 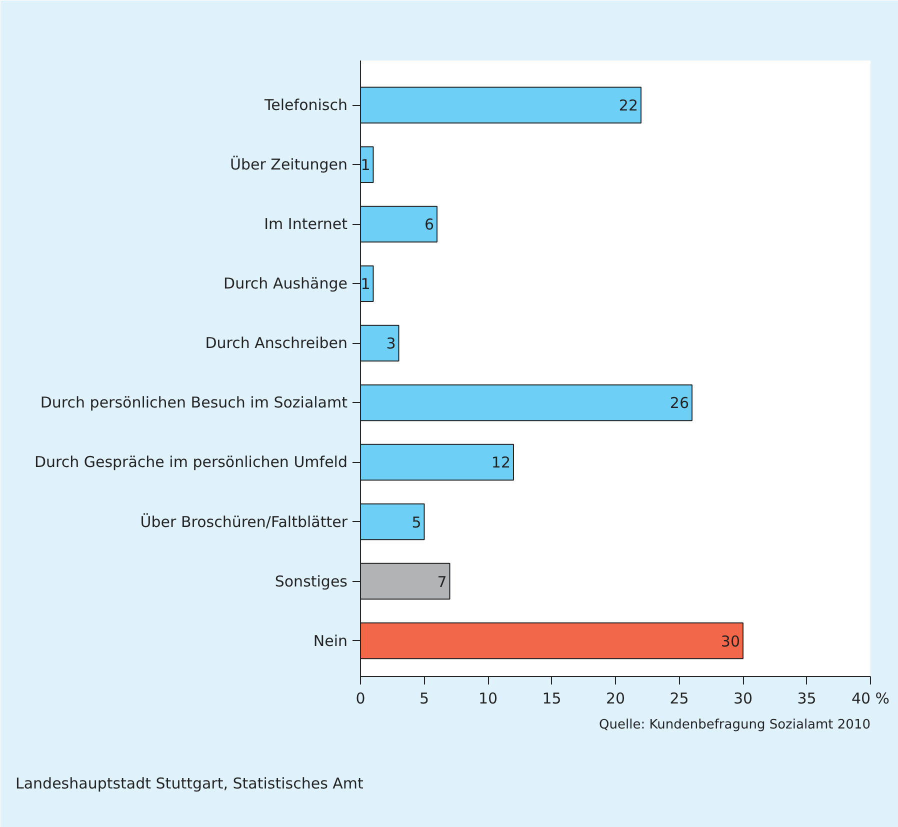 What do you see at coordinates (730, 641) in the screenshot?
I see `data-label: 30` at bounding box center [730, 641].